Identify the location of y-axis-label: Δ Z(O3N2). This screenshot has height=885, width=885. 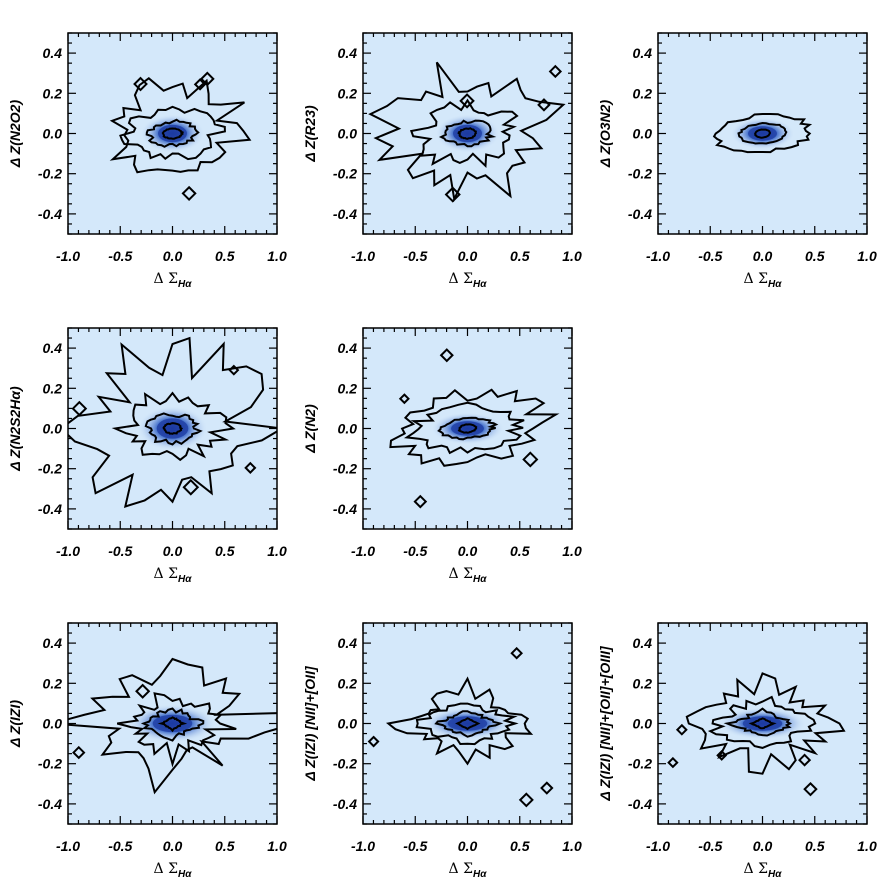
(605, 134).